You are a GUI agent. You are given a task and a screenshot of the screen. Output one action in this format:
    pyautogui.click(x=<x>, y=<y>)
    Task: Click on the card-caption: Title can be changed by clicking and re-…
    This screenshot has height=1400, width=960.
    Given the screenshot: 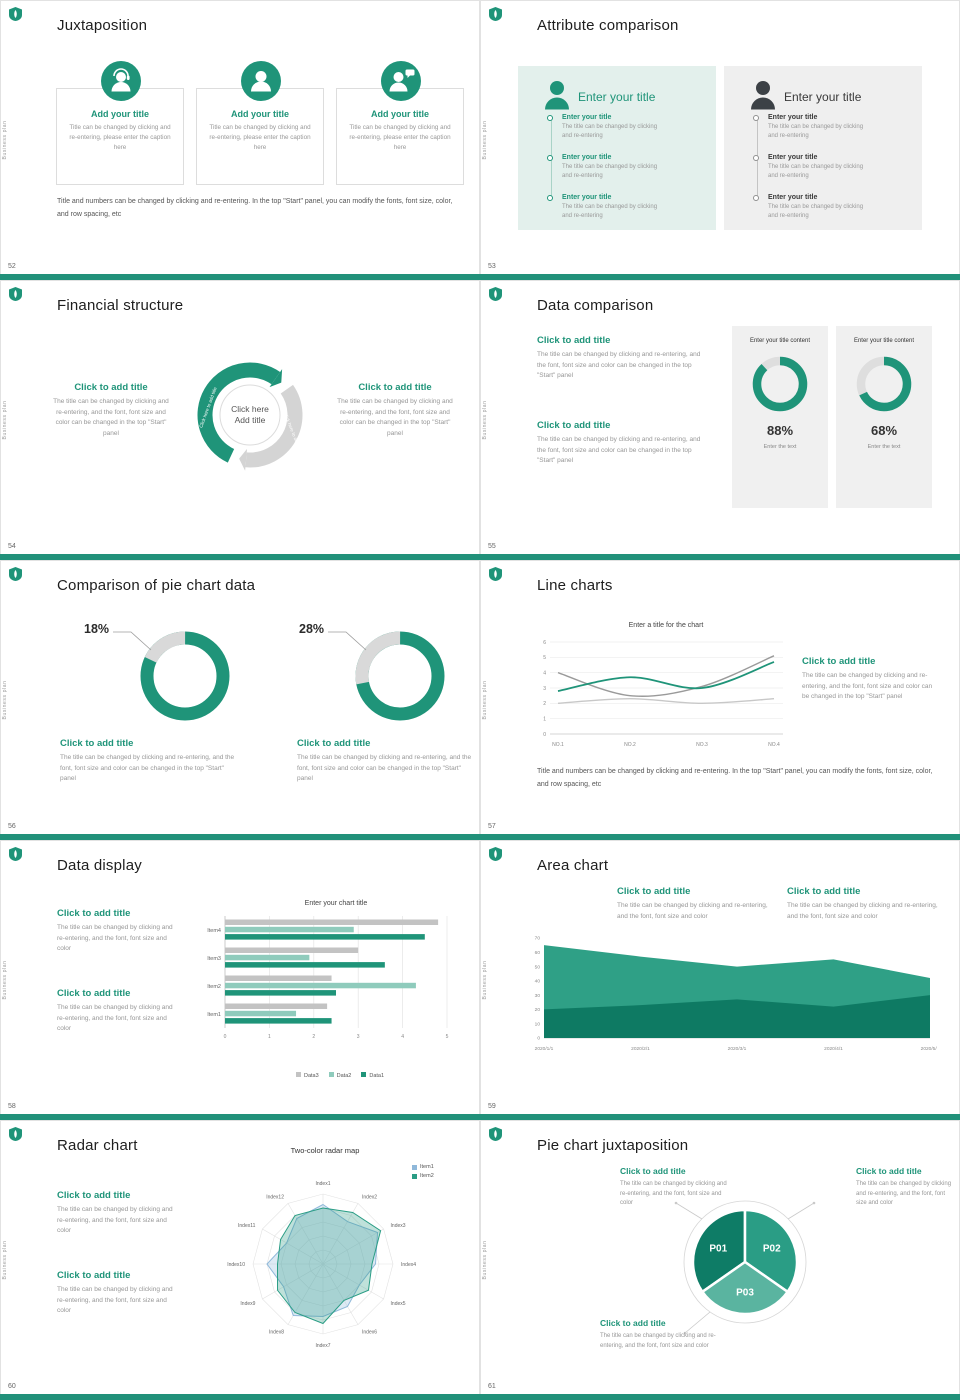 What is the action you would take?
    pyautogui.click(x=400, y=138)
    